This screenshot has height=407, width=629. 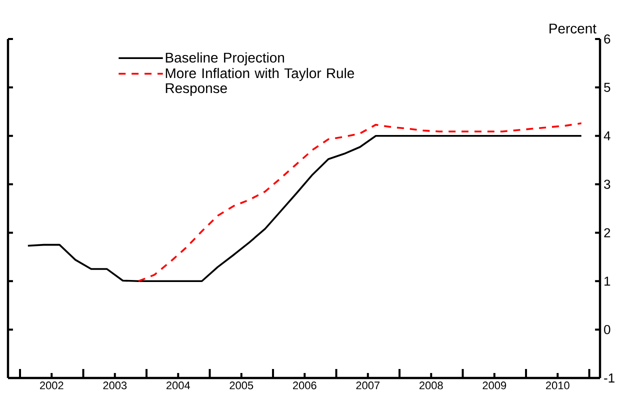 I want to click on x-tick-label: 2009, so click(x=494, y=386).